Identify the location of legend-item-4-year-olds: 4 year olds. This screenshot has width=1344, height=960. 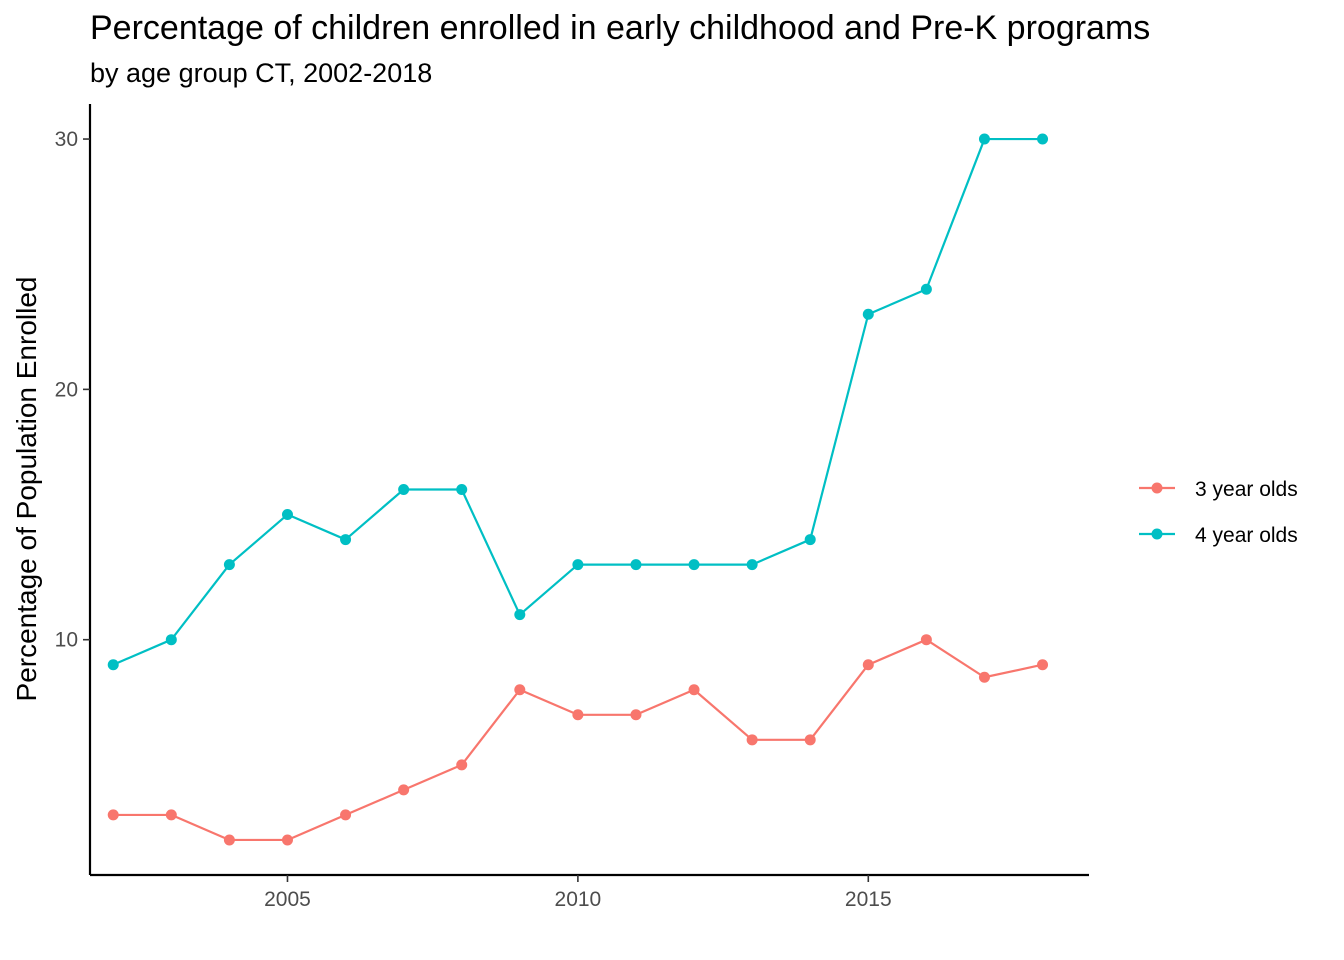
(1218, 535).